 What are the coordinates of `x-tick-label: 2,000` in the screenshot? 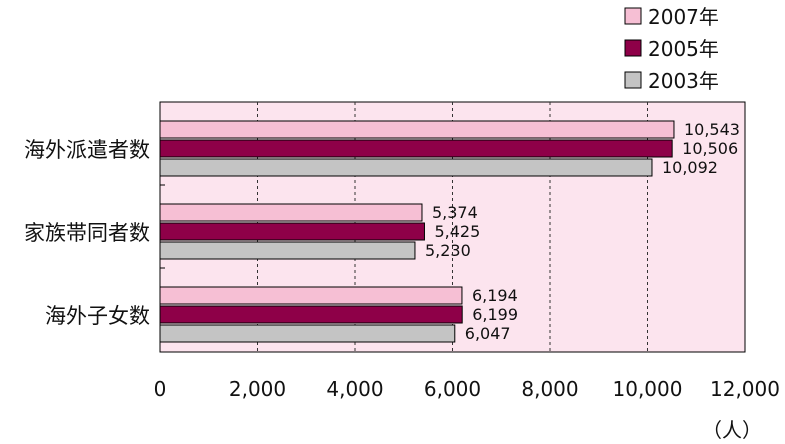 It's located at (257, 389).